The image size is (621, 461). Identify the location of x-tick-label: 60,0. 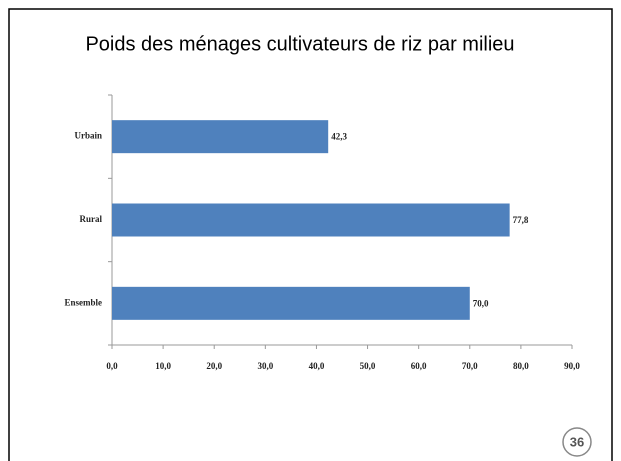
(419, 366).